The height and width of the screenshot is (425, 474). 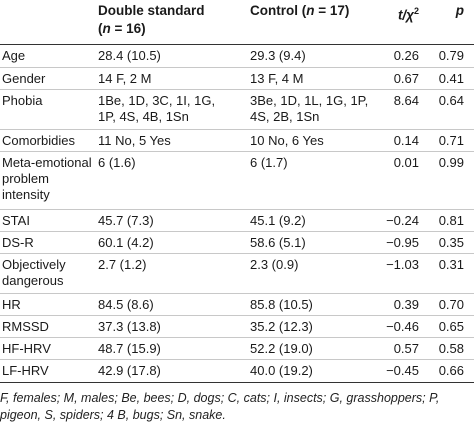 What do you see at coordinates (406, 78) in the screenshot?
I see `cell-statistic: 0.67` at bounding box center [406, 78].